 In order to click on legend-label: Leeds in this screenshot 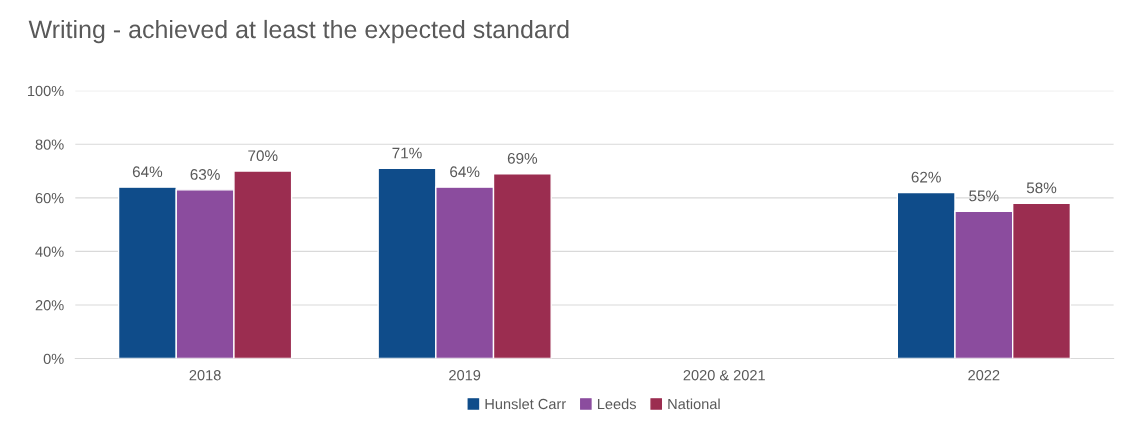, I will do `click(616, 404)`.